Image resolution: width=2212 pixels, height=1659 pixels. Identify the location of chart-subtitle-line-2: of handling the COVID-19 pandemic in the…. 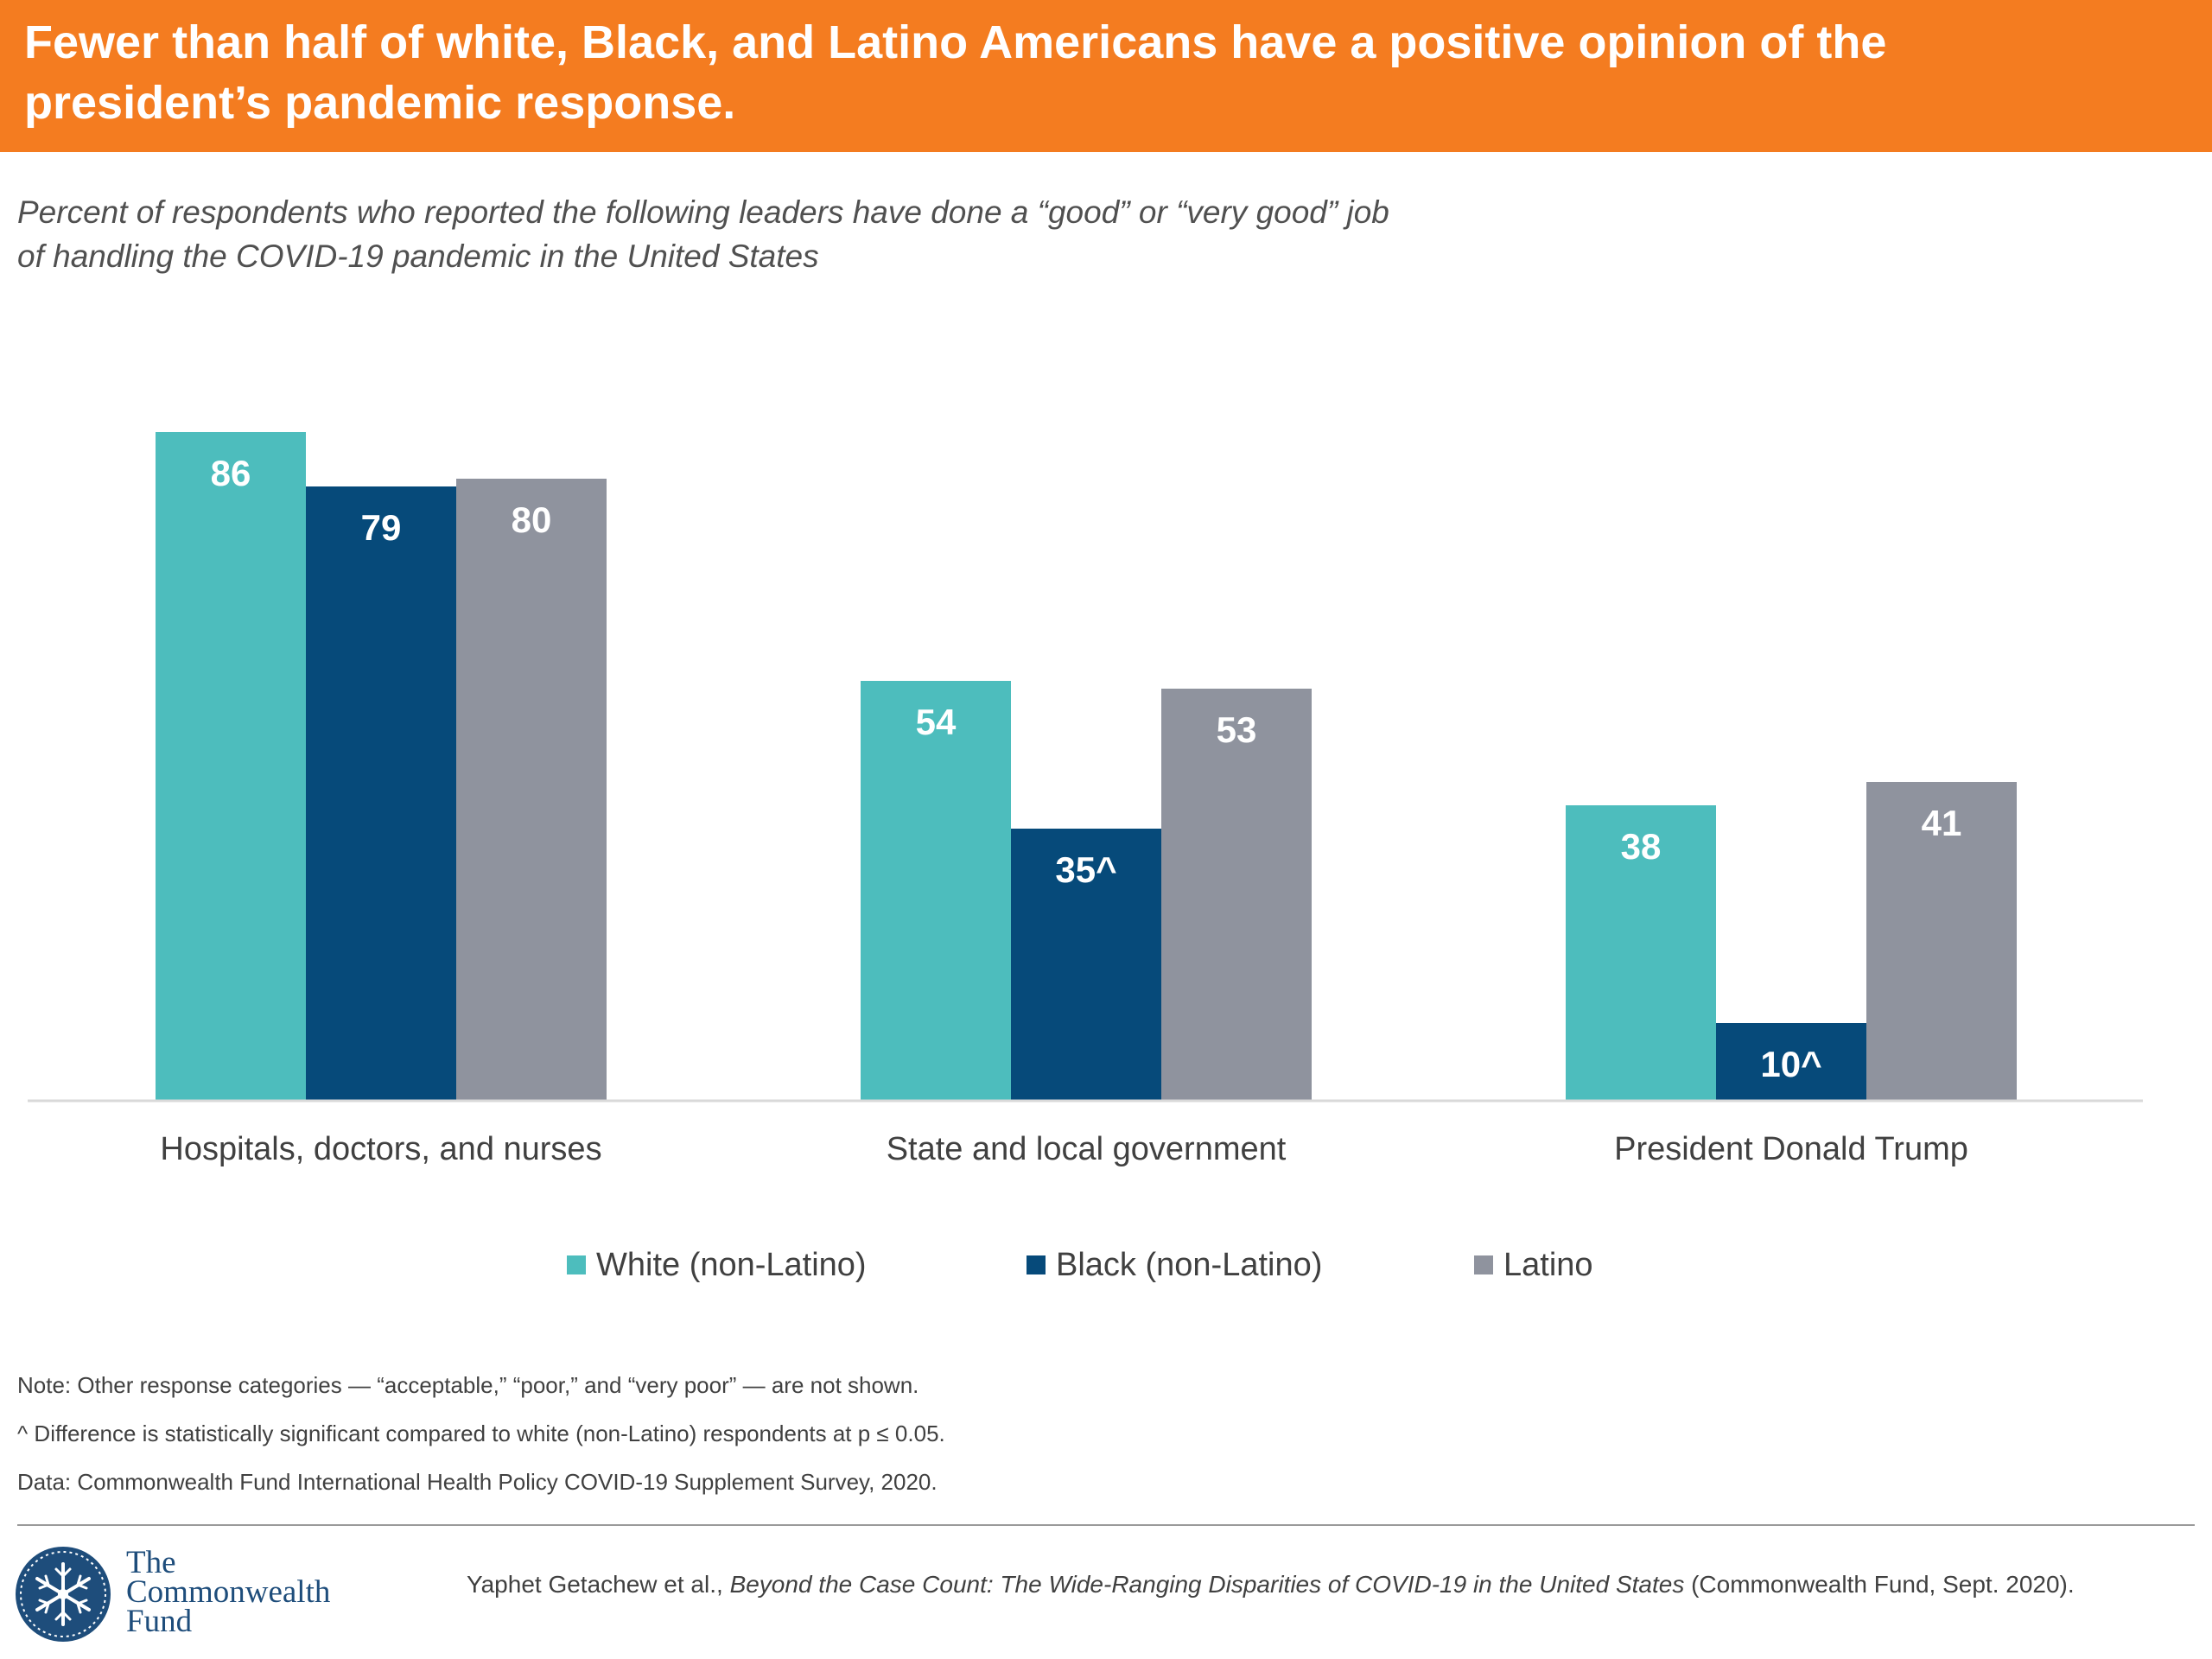
(418, 256).